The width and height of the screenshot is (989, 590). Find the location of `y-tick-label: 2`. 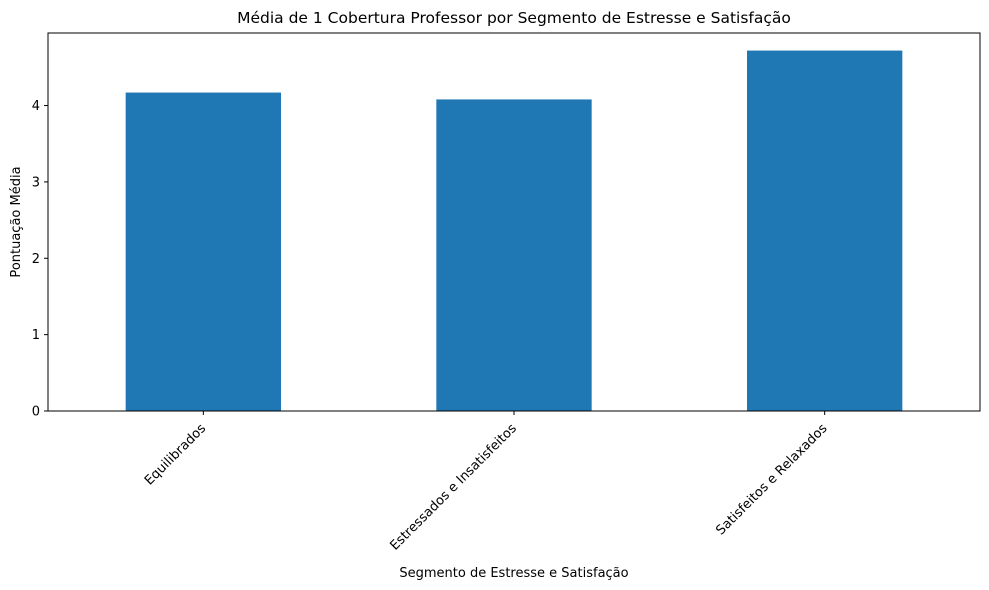

y-tick-label: 2 is located at coordinates (36, 259).